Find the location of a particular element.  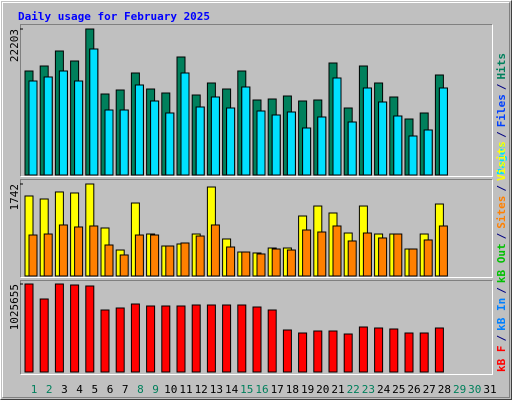

legend-entry: Visits is located at coordinates (501, 161).